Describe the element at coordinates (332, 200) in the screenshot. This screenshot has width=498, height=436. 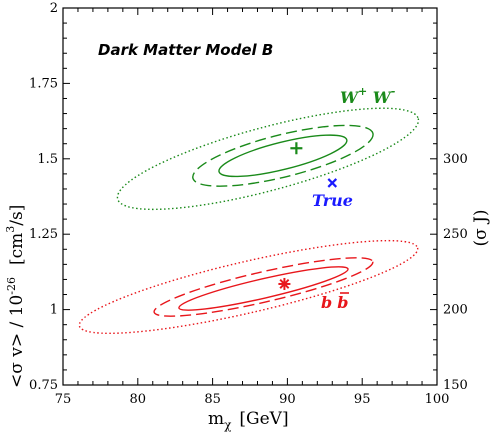
I see `true-point-label: True` at that location.